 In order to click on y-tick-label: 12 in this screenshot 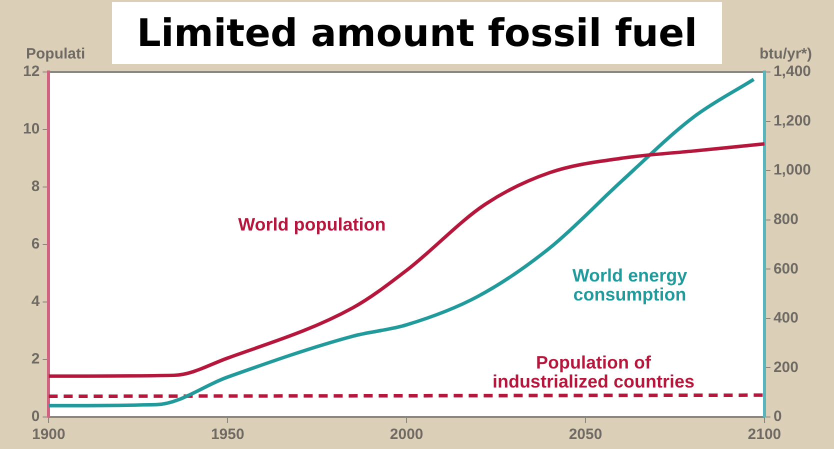, I will do `click(31, 71)`.